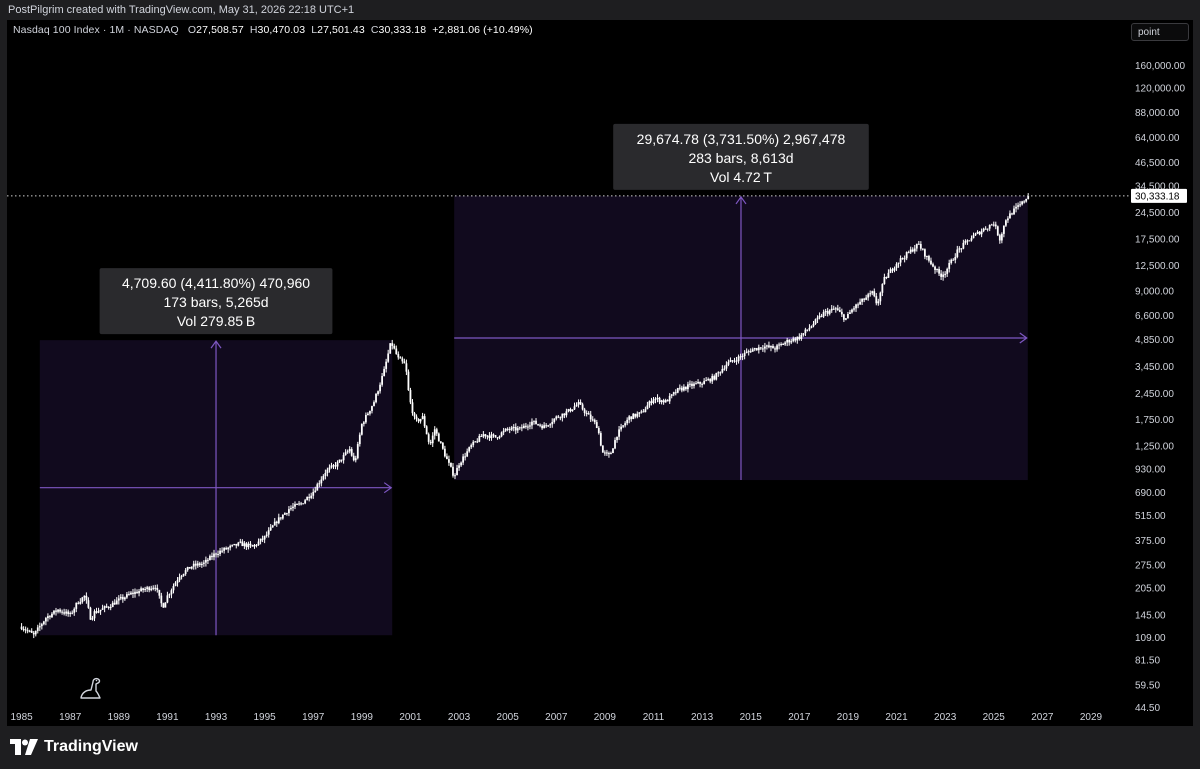 This screenshot has height=769, width=1200. What do you see at coordinates (1149, 32) in the screenshot?
I see `scale-mode-label: point` at bounding box center [1149, 32].